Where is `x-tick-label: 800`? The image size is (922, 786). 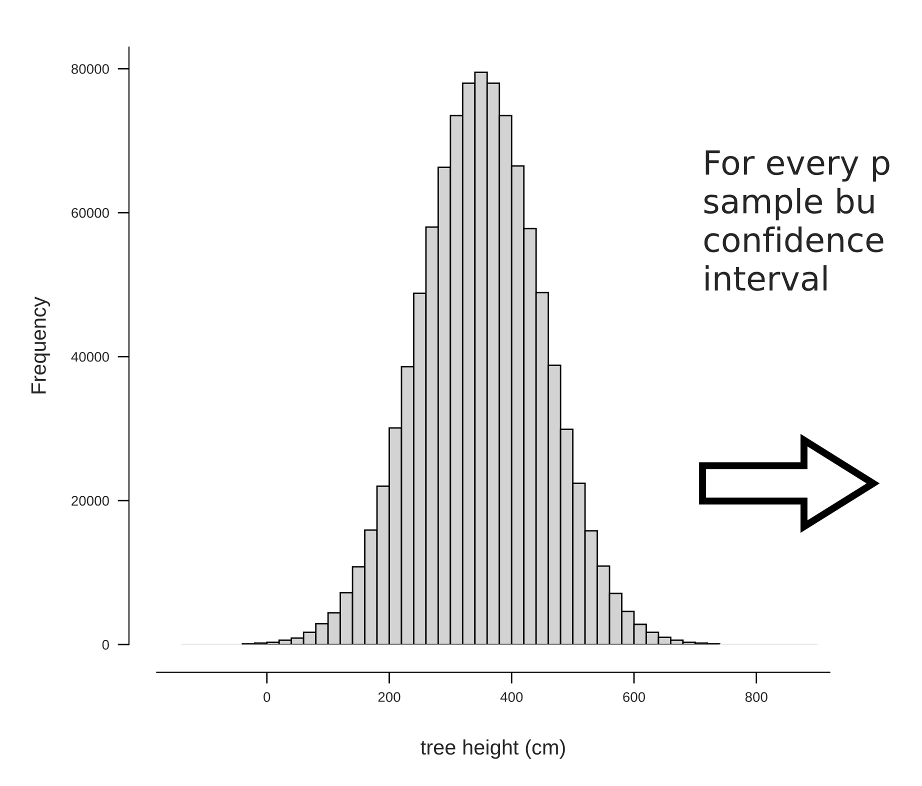 x-tick-label: 800 is located at coordinates (756, 697).